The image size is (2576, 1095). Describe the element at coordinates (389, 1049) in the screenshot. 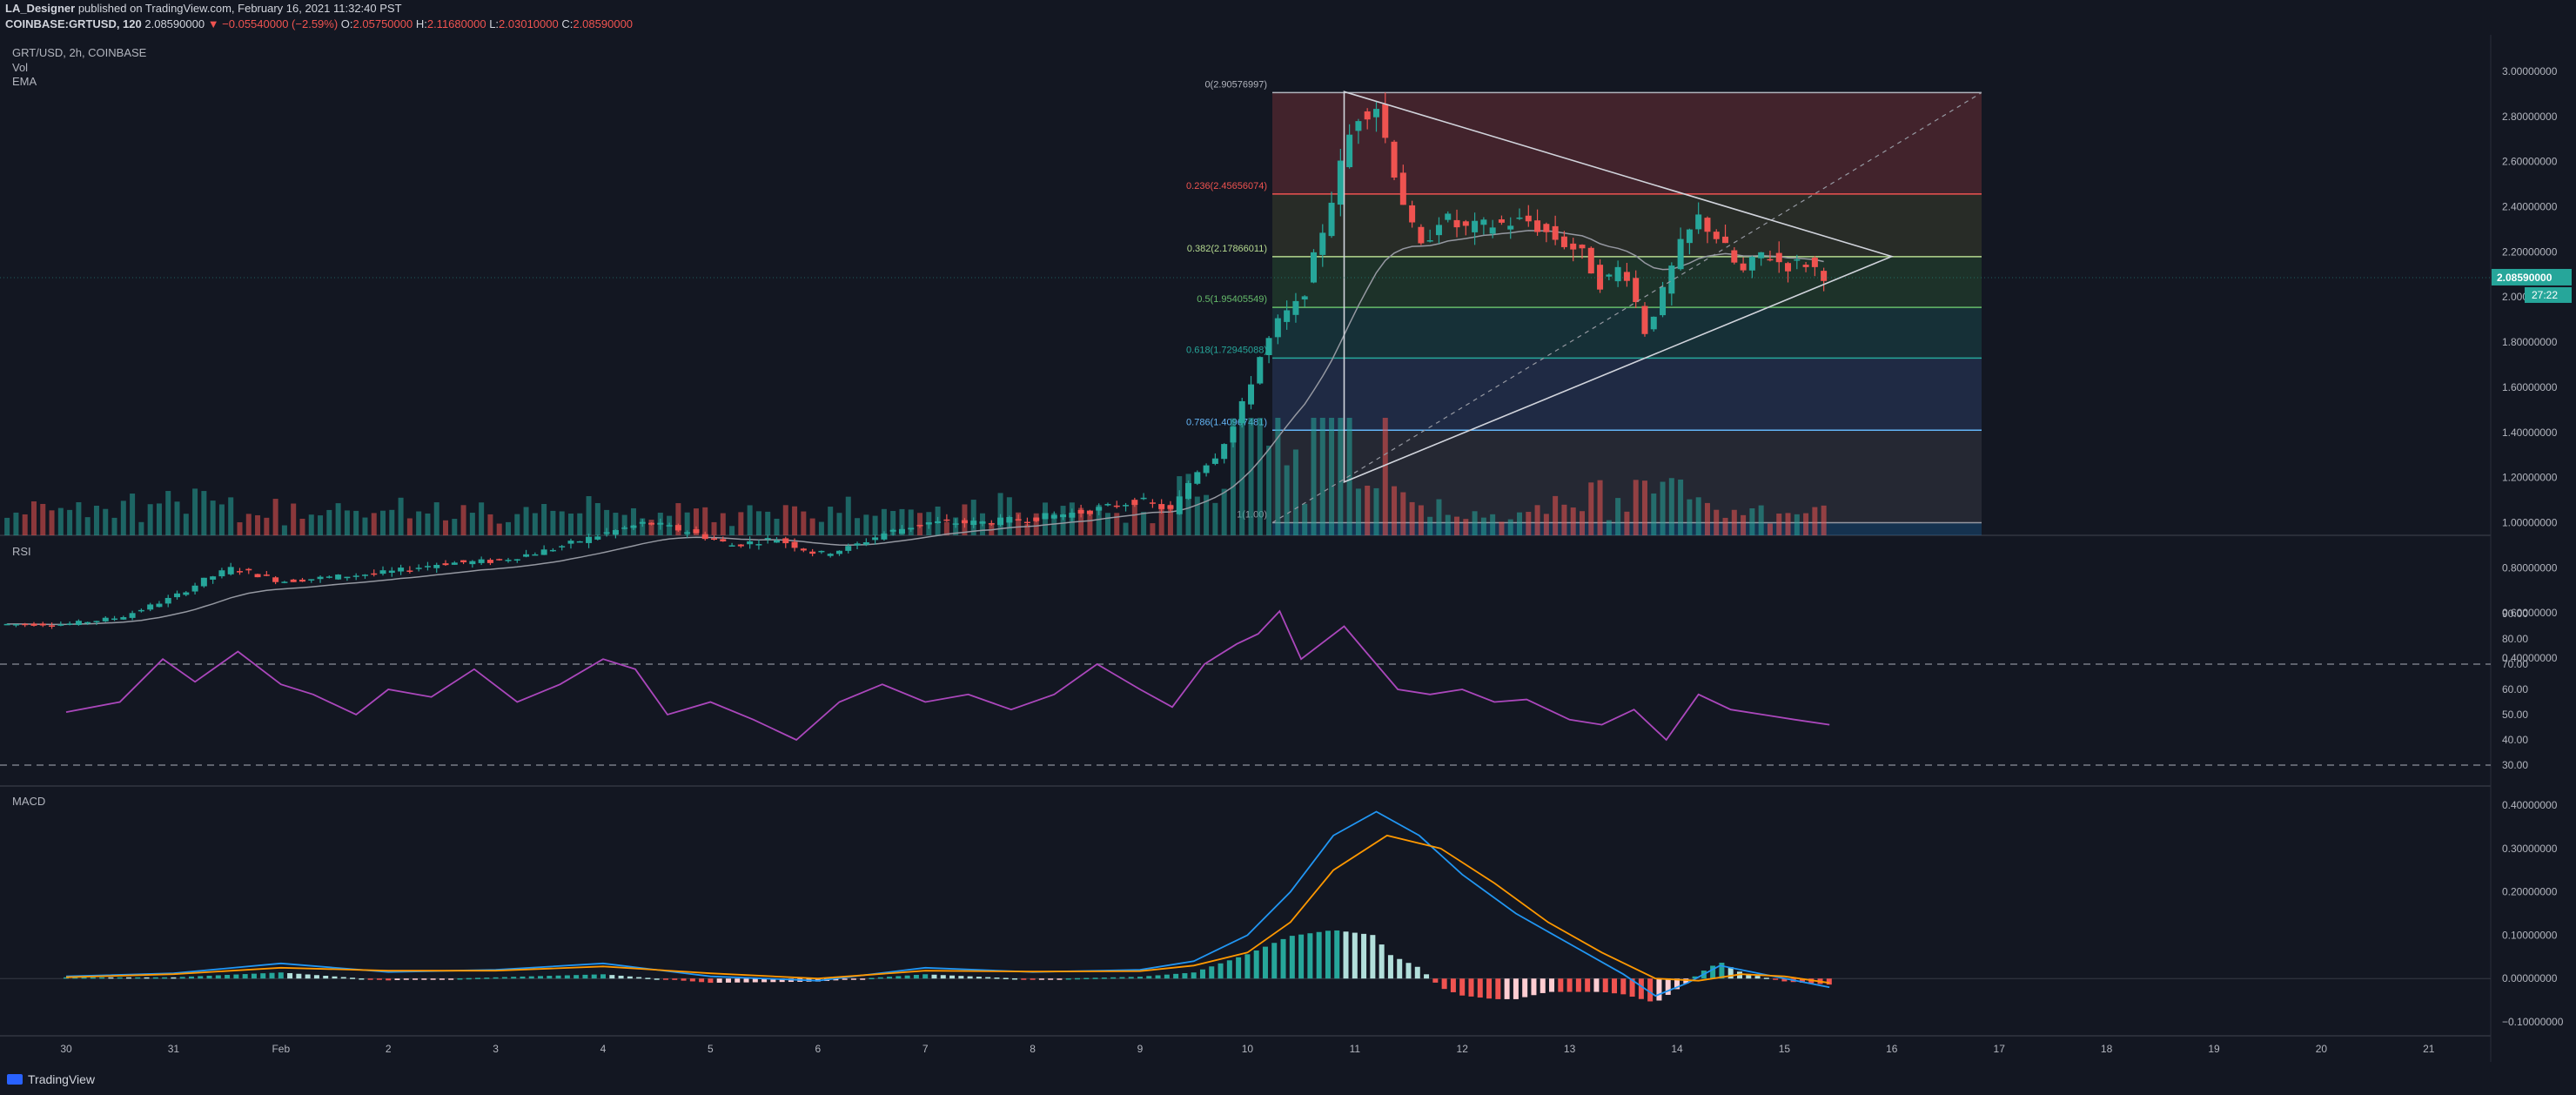

I see `time-tick-label: 2` at that location.